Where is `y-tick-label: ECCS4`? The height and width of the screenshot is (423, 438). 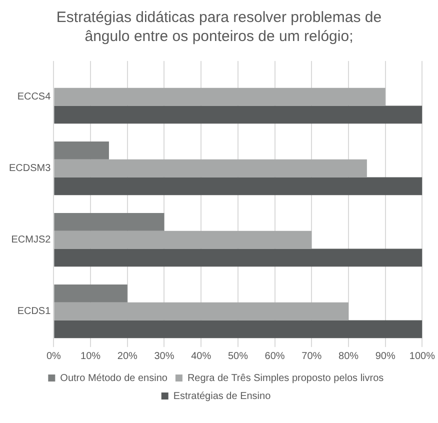 y-tick-label: ECCS4 is located at coordinates (34, 97).